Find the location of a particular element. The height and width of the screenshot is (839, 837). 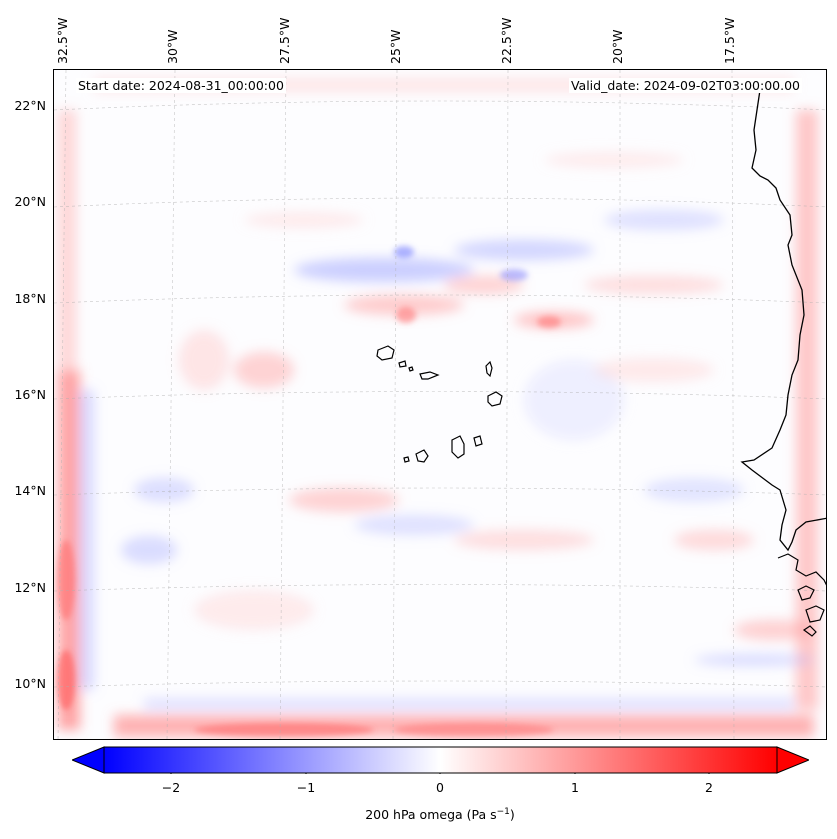

lat-label-18n: 18°N is located at coordinates (30, 298).